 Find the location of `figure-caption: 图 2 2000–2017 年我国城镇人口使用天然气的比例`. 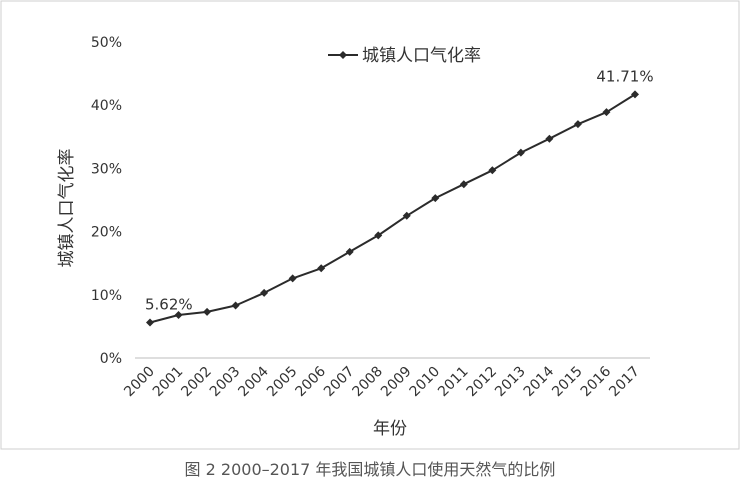

figure-caption: 图 2 2000–2017 年我国城镇人口使用天然气的比例 is located at coordinates (370, 469).